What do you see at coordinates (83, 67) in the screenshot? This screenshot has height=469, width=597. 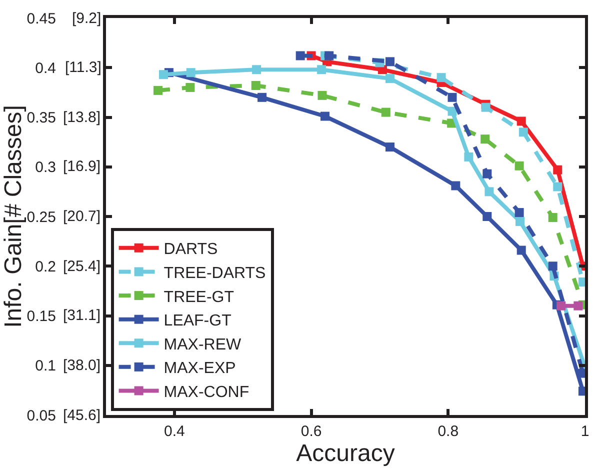 I see `text: [11.3]` at bounding box center [83, 67].